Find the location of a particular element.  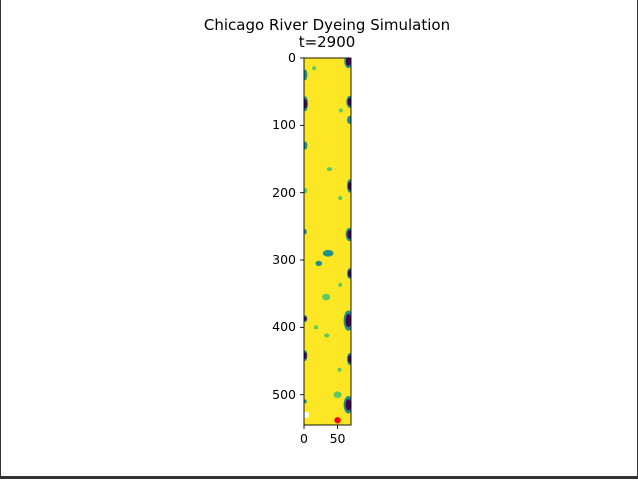

y-tick-label: 400 is located at coordinates (284, 327).